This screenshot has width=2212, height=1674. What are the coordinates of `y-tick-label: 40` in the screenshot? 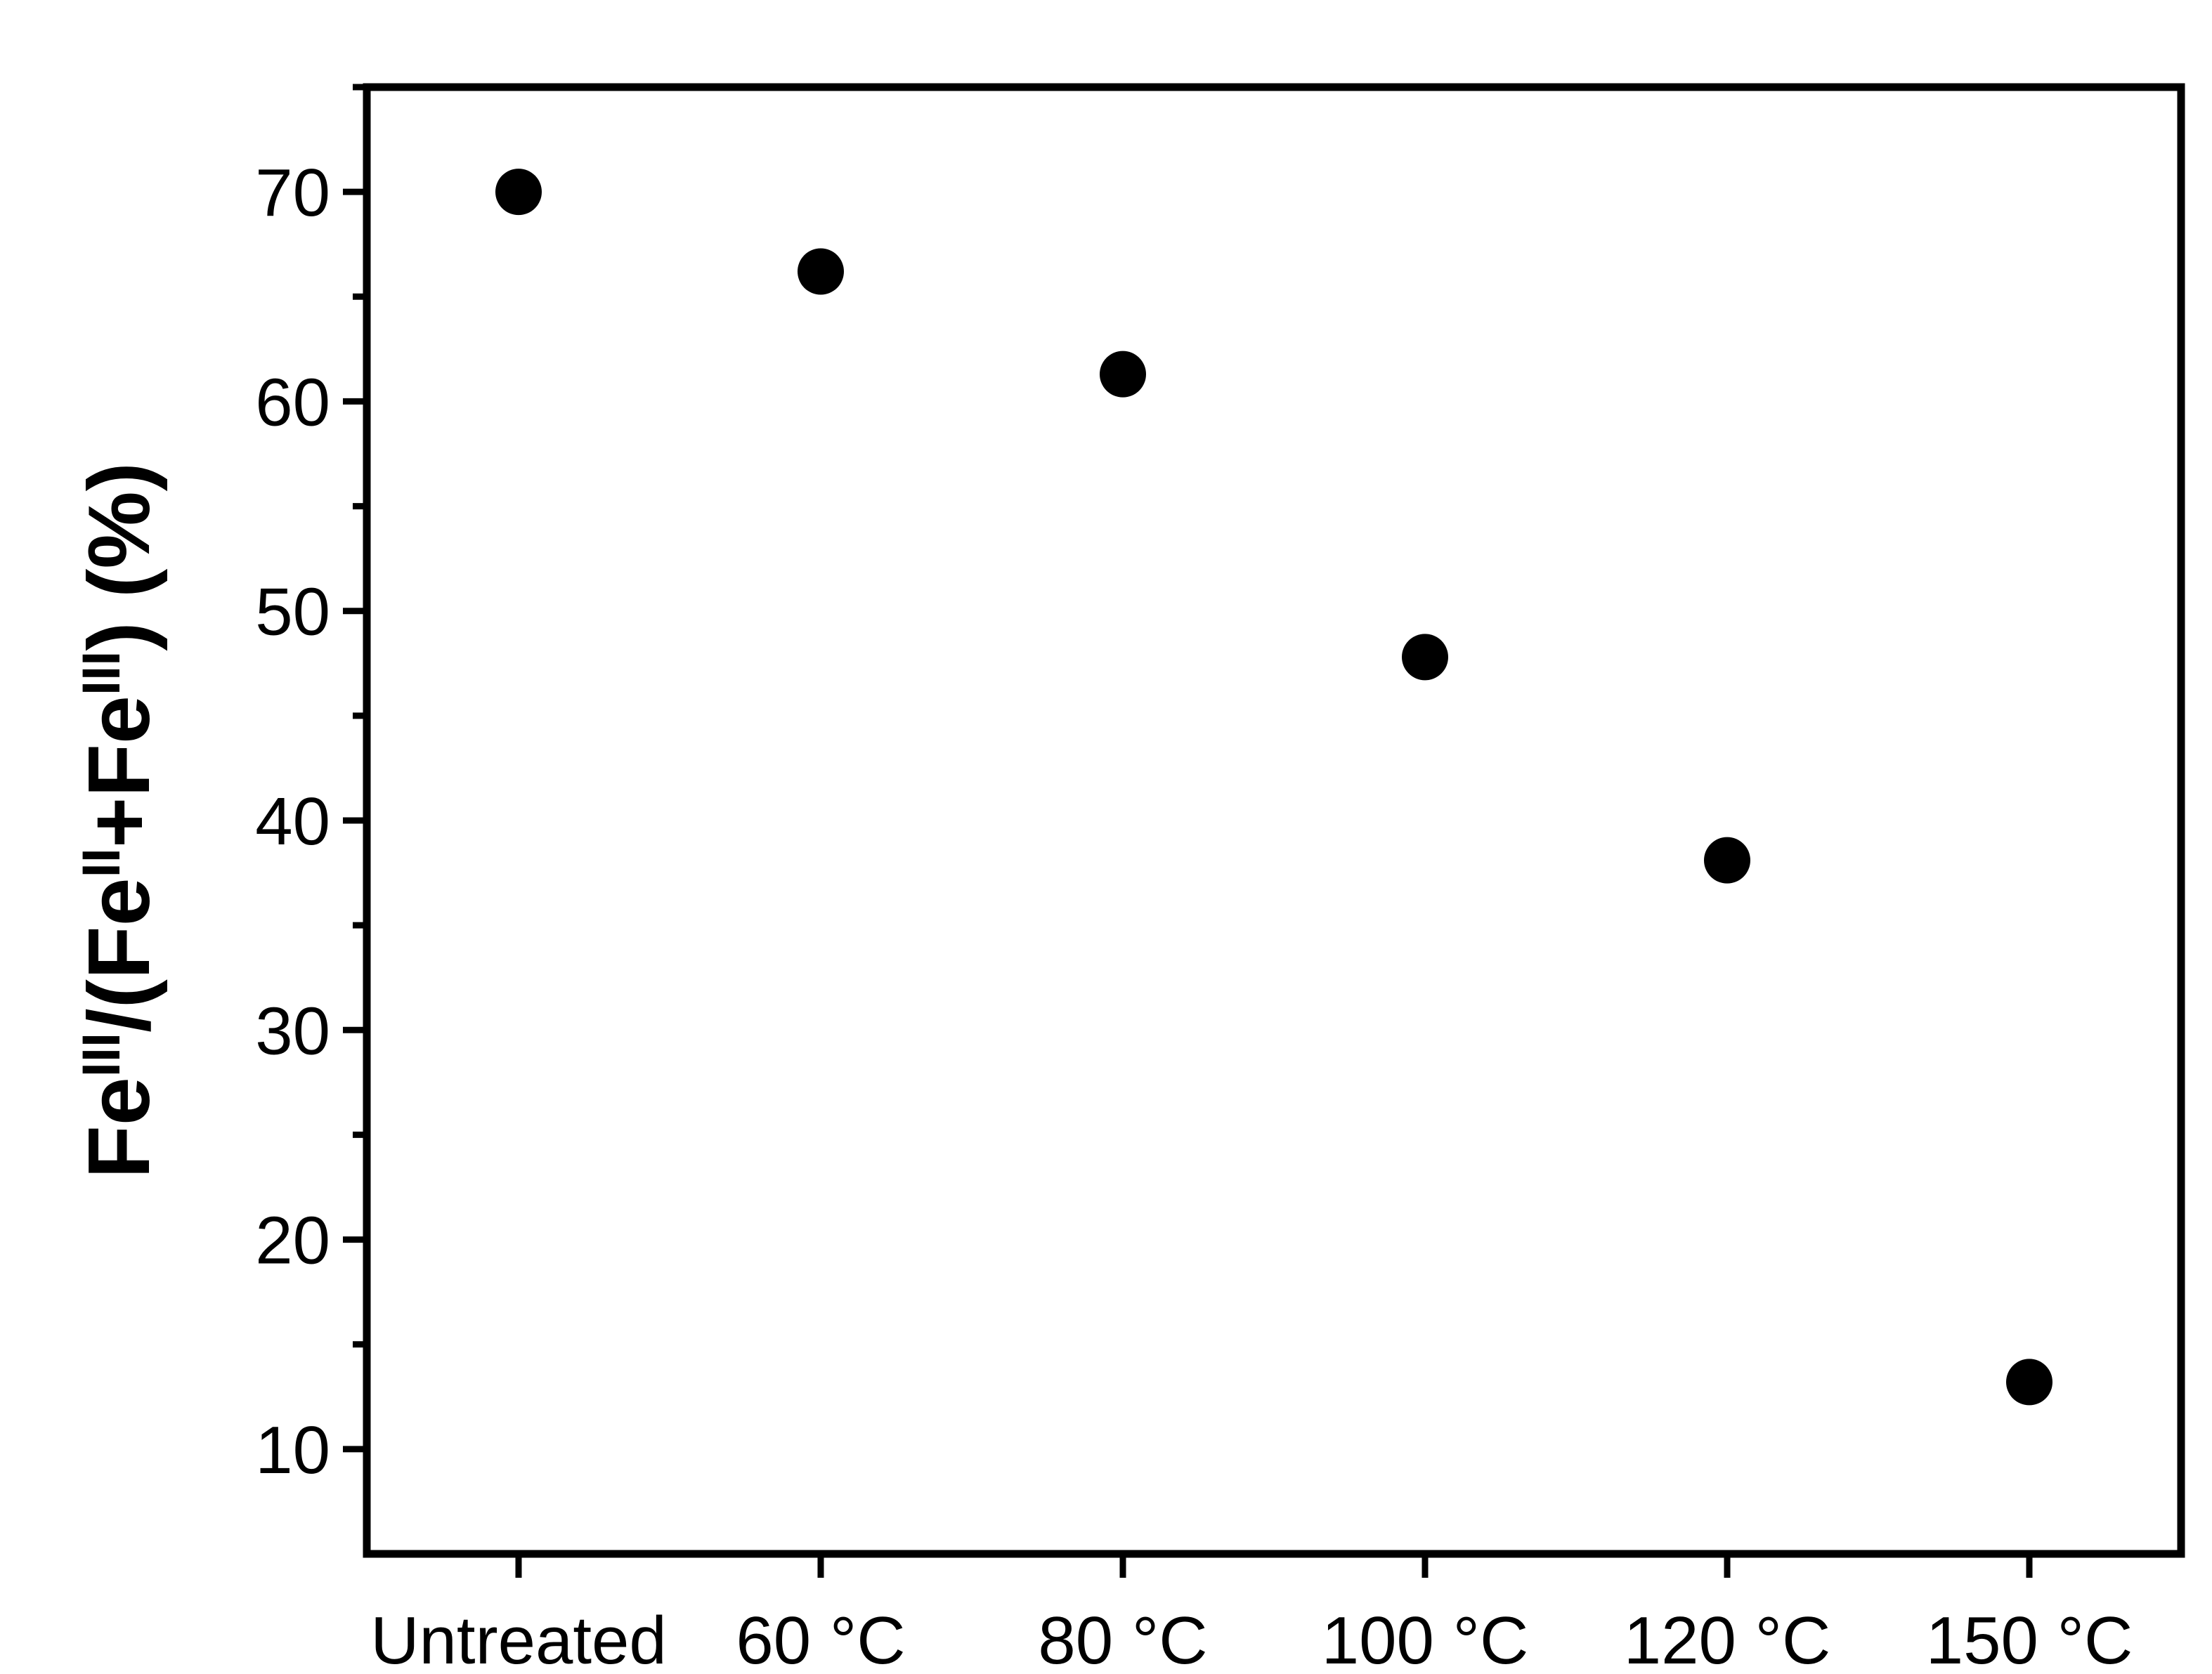 It's located at (292, 821).